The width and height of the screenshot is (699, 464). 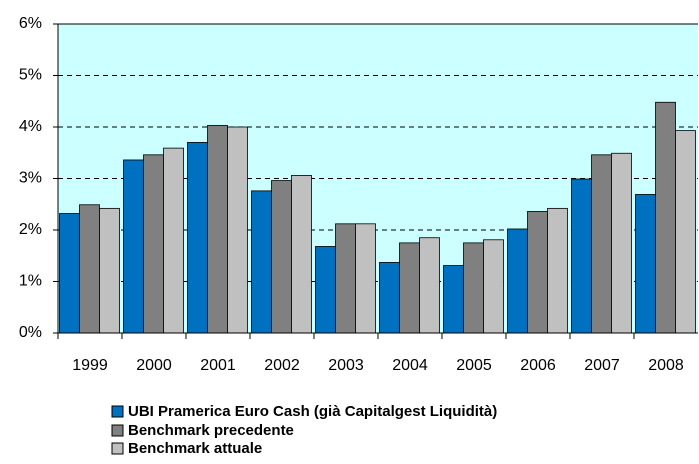 I want to click on x-tick-label: 2005, so click(x=474, y=365).